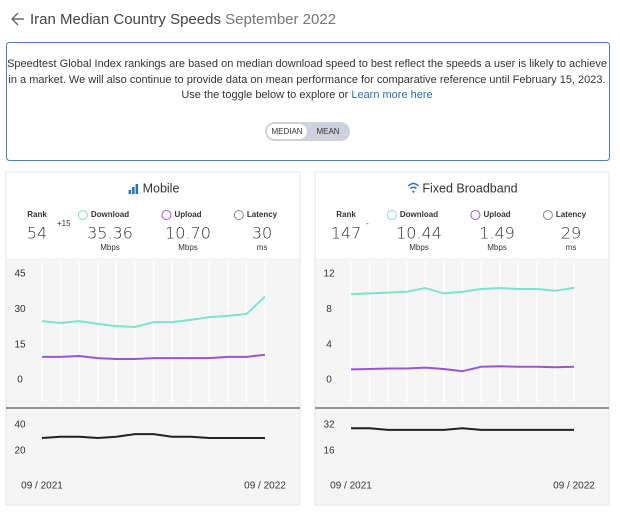 The width and height of the screenshot is (620, 515). Describe the element at coordinates (367, 223) in the screenshot. I see `rank-change: -` at that location.